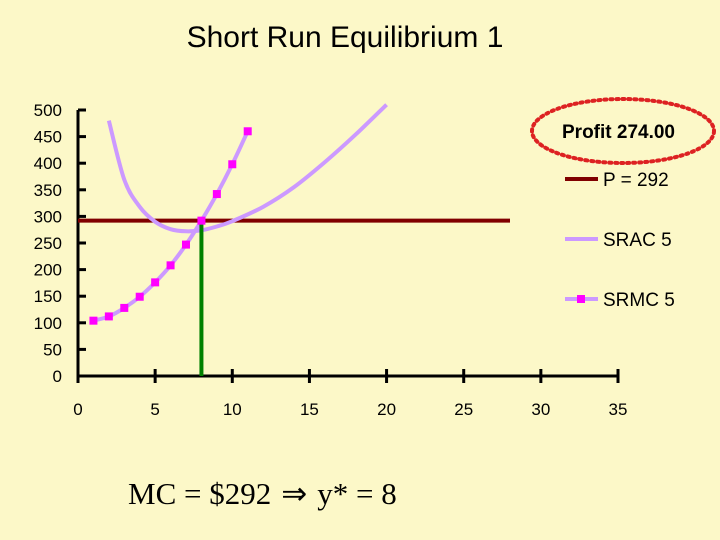  Describe the element at coordinates (386, 409) in the screenshot. I see `x-tick-label: 20` at that location.